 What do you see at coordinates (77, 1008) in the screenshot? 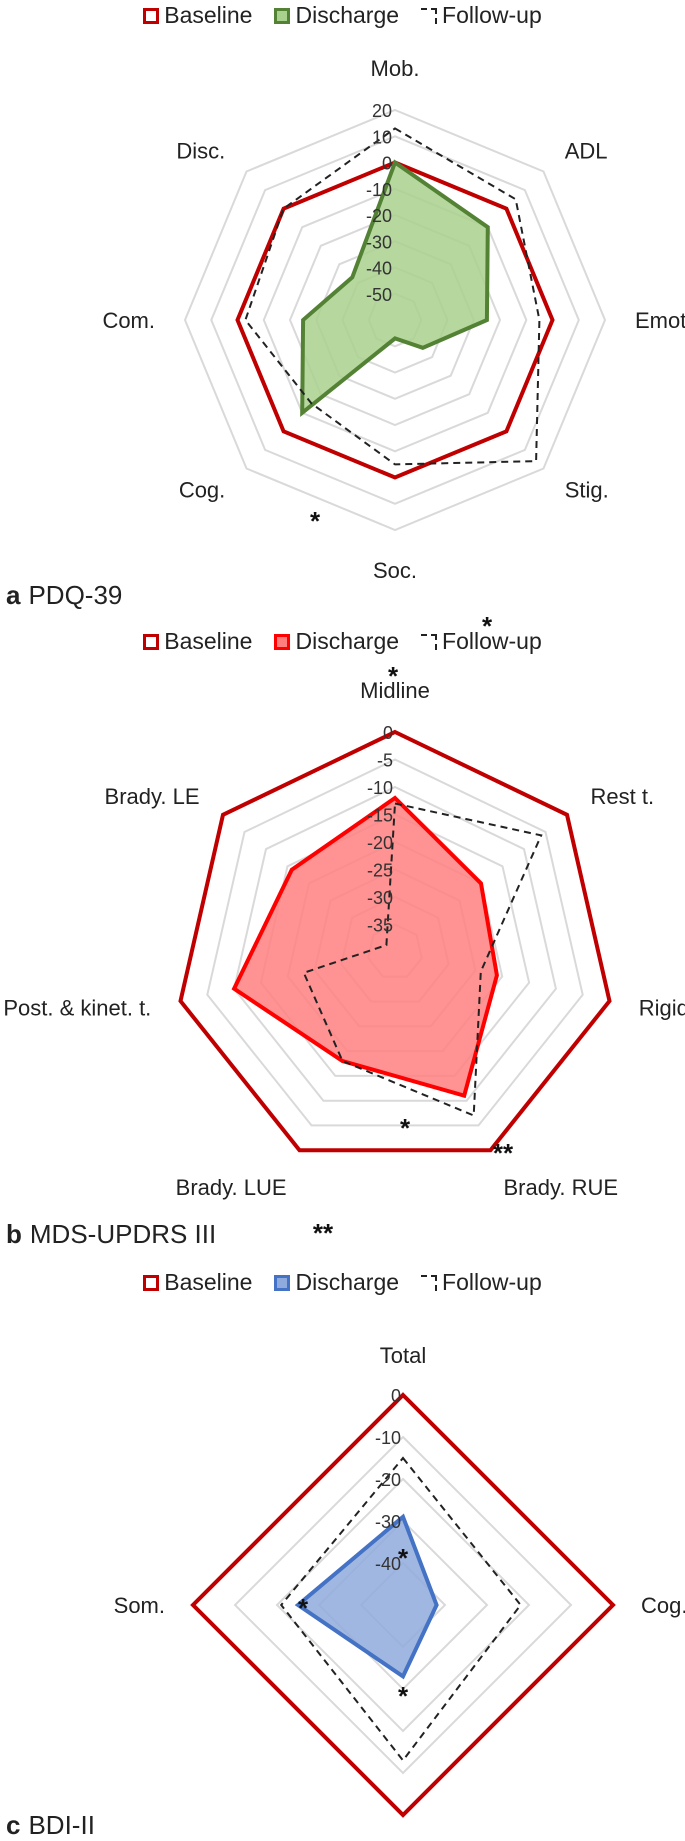
I see `axis-label: Post. & kinet. t.` at bounding box center [77, 1008].